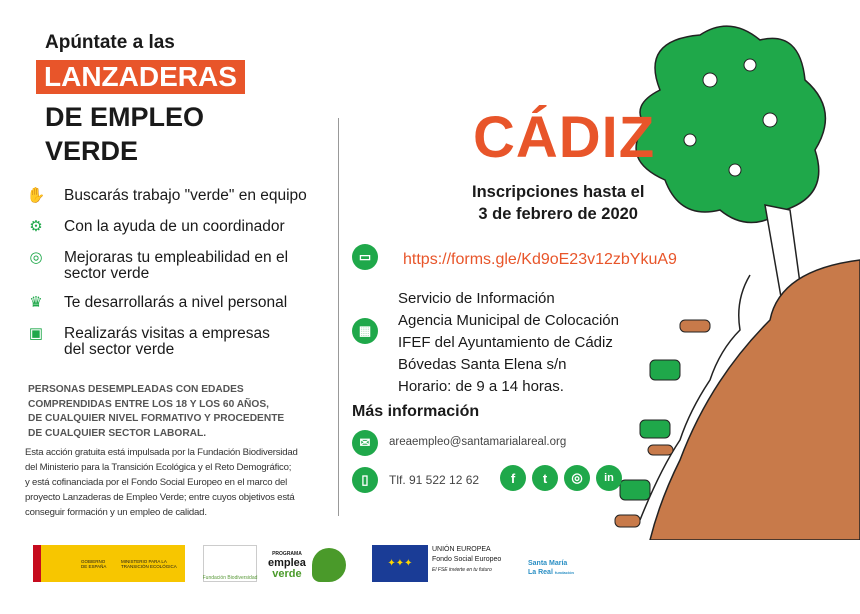  What do you see at coordinates (365, 443) in the screenshot?
I see `envelope-icon: ✉` at bounding box center [365, 443].